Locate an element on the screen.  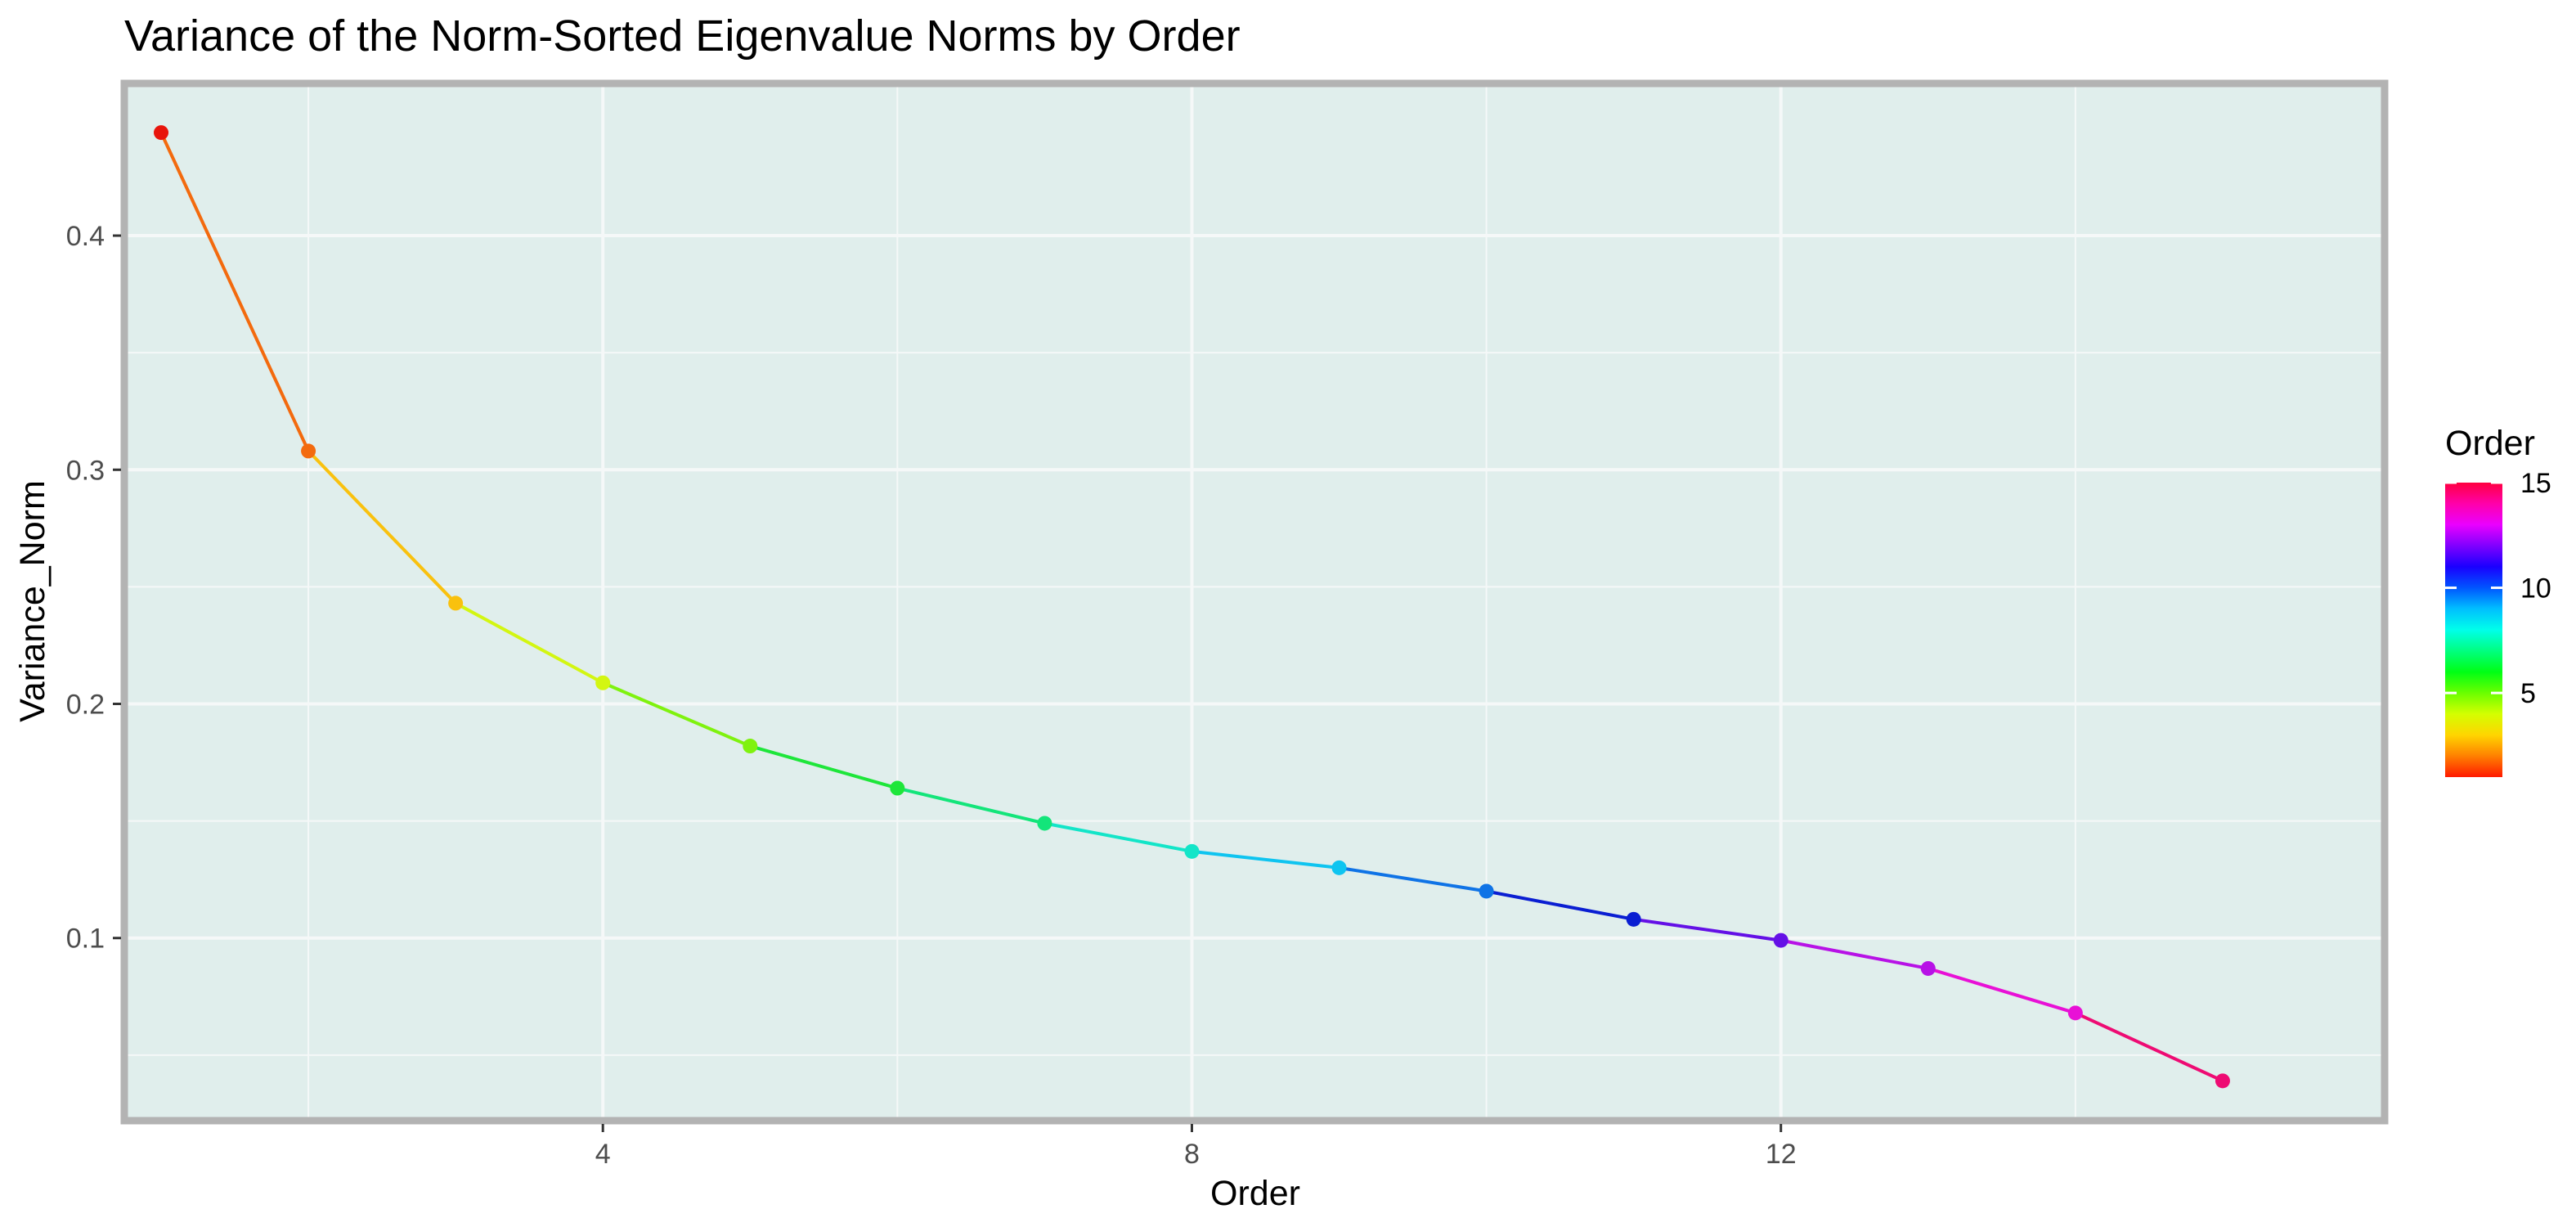
colorbar-ticks: 5 10 15 is located at coordinates (2498, 588).